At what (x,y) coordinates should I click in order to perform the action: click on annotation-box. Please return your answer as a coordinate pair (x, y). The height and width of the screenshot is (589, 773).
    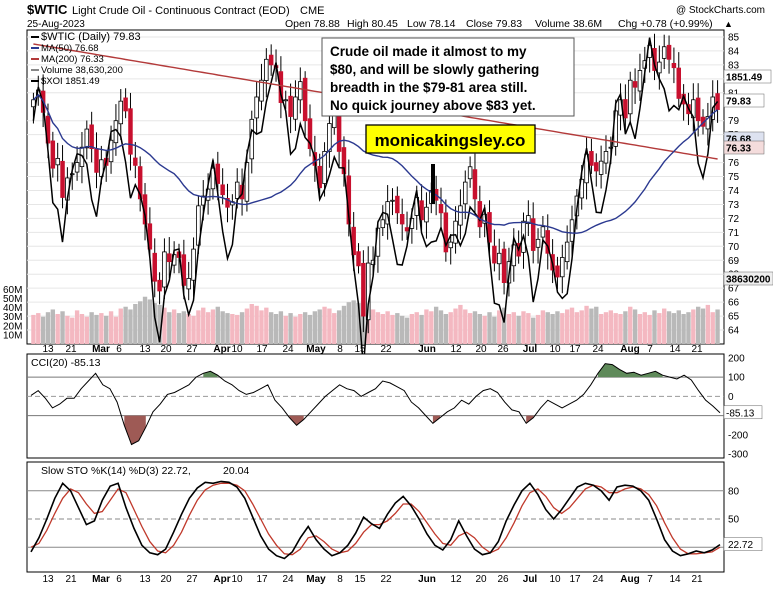
    Looking at the image, I should click on (448, 77).